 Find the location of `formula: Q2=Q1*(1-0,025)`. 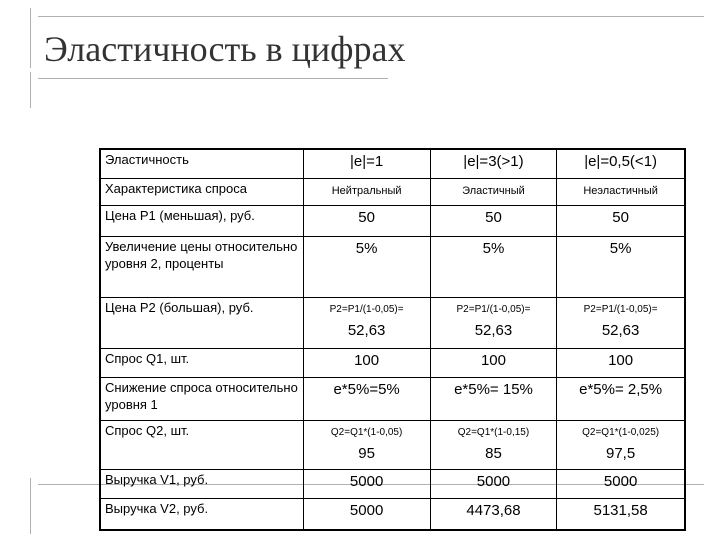

formula: Q2=Q1*(1-0,025) is located at coordinates (621, 432).